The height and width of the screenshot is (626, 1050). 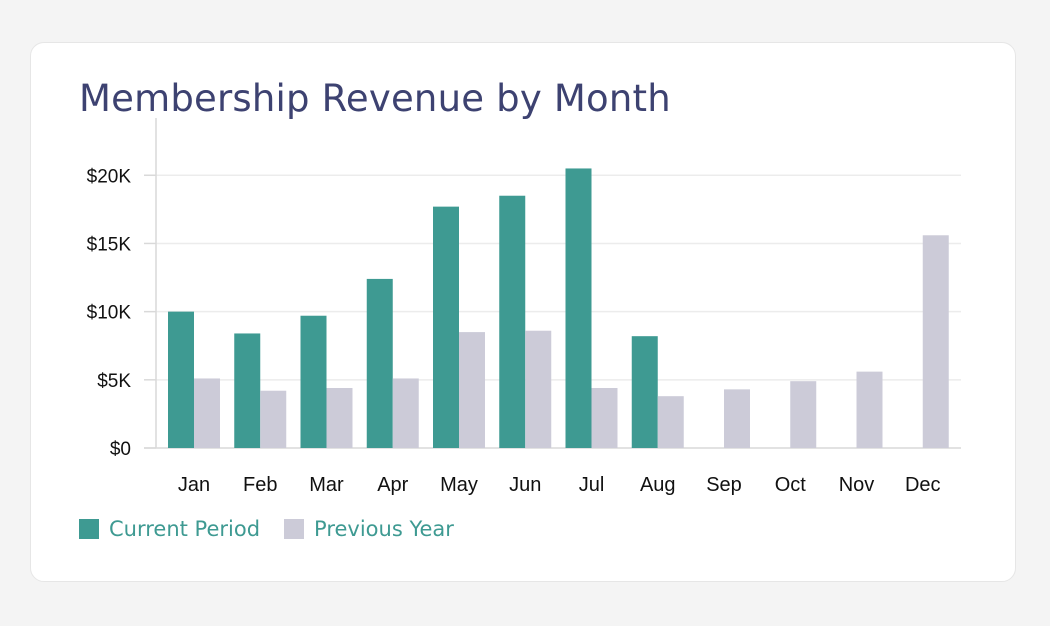 I want to click on legend-item-current: Current Period, so click(x=169, y=529).